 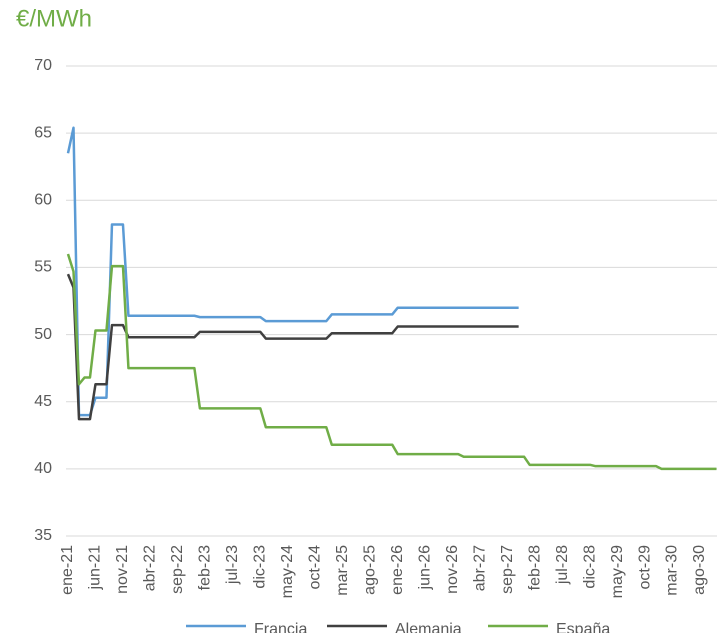 I want to click on legend-label: Alemania, so click(x=428, y=627).